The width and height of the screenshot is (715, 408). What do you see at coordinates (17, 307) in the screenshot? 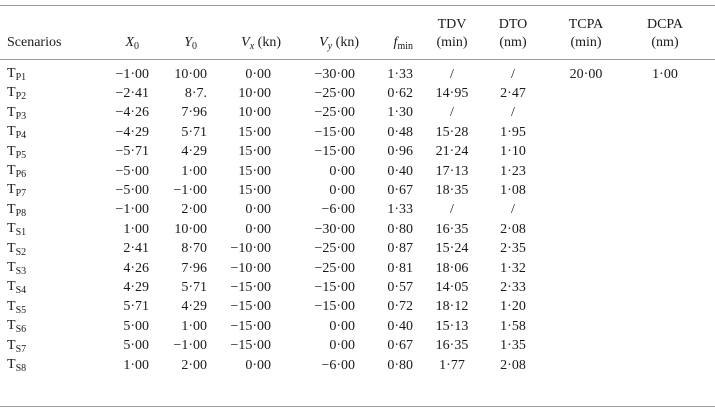
I see `cell-scenario: TS5` at bounding box center [17, 307].